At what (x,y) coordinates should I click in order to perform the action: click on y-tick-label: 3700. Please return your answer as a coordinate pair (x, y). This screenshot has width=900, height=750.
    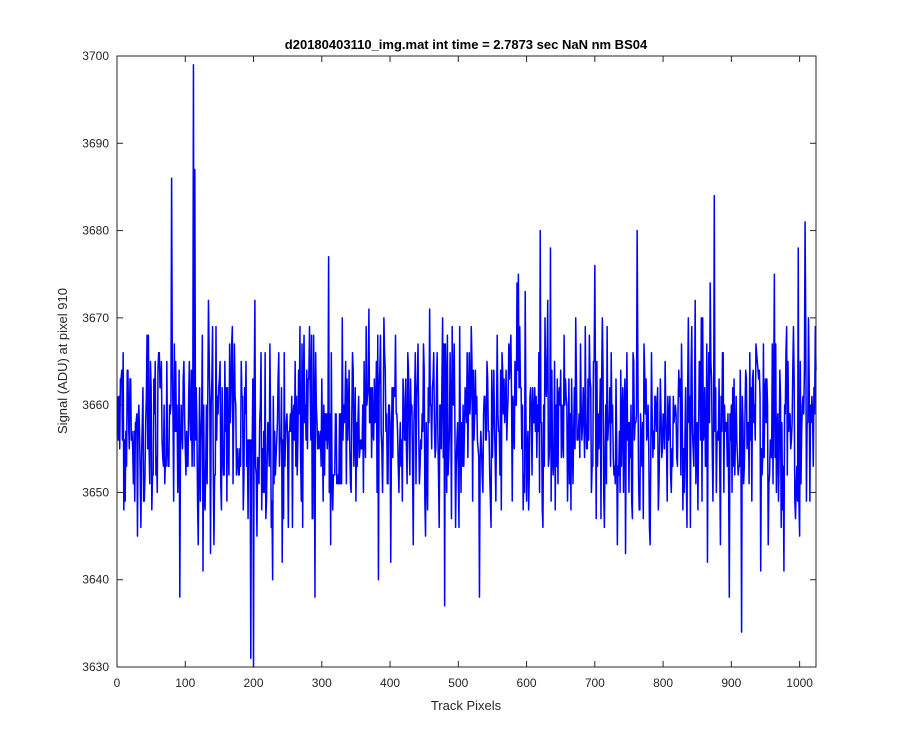
    Looking at the image, I should click on (95, 56).